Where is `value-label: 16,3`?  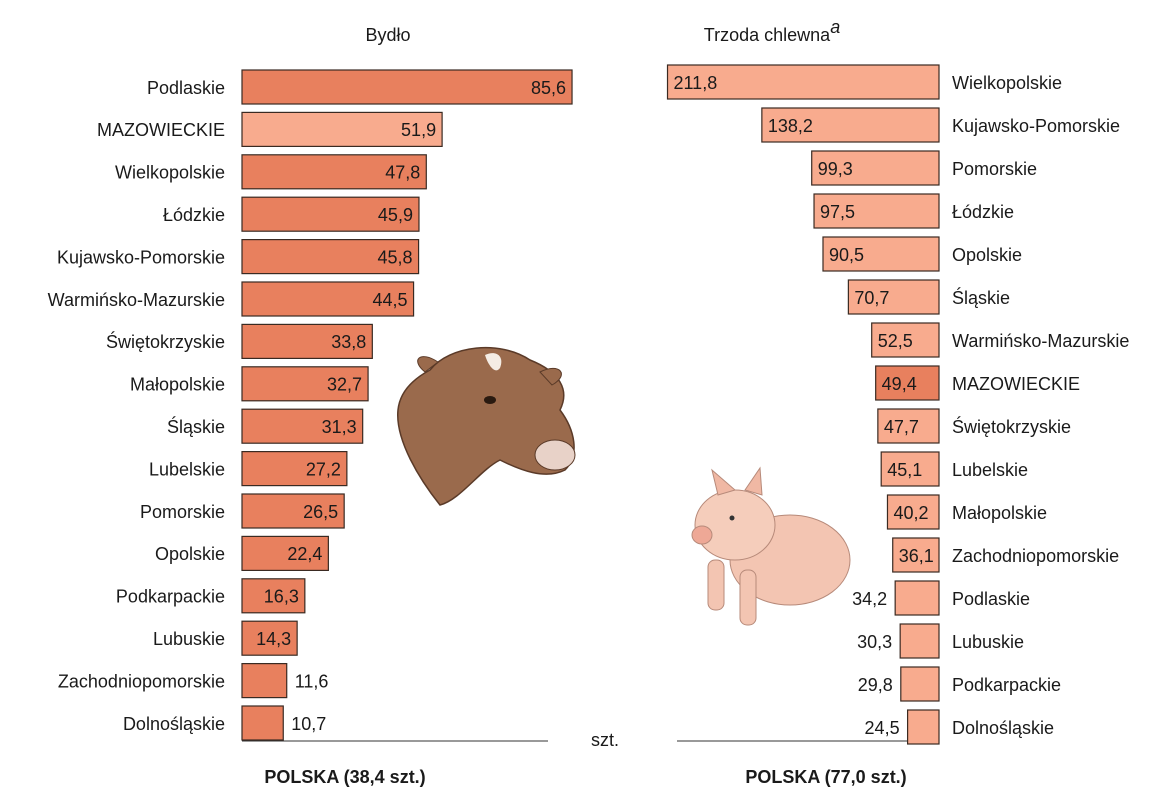 value-label: 16,3 is located at coordinates (281, 597).